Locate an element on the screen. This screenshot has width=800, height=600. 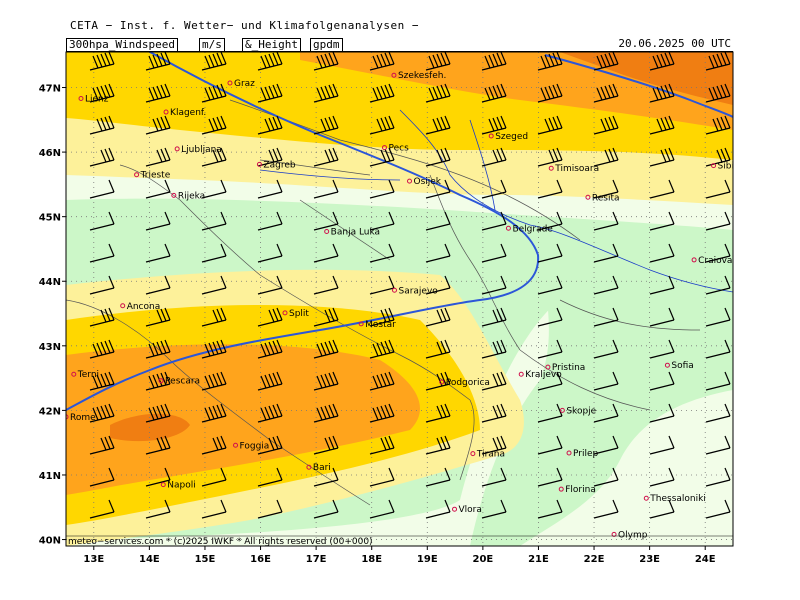
lon-tick-label: 14E is located at coordinates (149, 559).